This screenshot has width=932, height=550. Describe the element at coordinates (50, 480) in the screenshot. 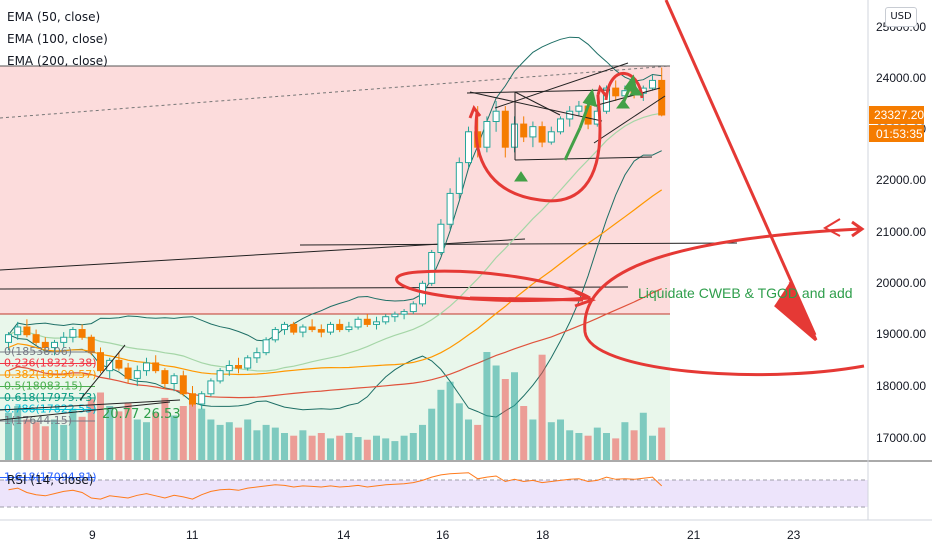

I see `legend-rsi: RSI (14, close)` at that location.